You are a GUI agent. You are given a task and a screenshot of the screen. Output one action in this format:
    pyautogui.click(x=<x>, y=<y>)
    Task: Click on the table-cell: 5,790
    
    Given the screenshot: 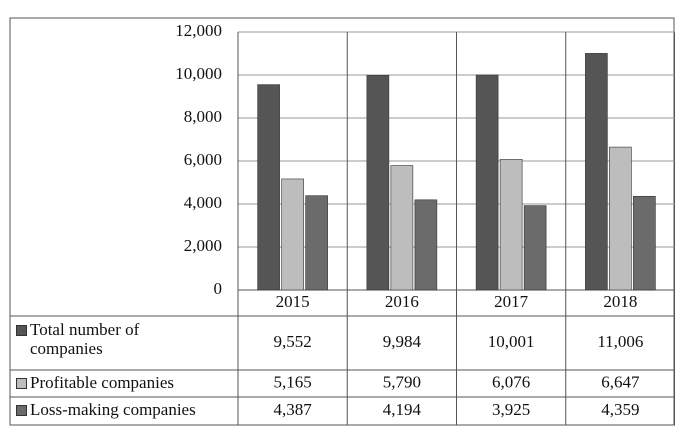 What is the action you would take?
    pyautogui.click(x=402, y=381)
    